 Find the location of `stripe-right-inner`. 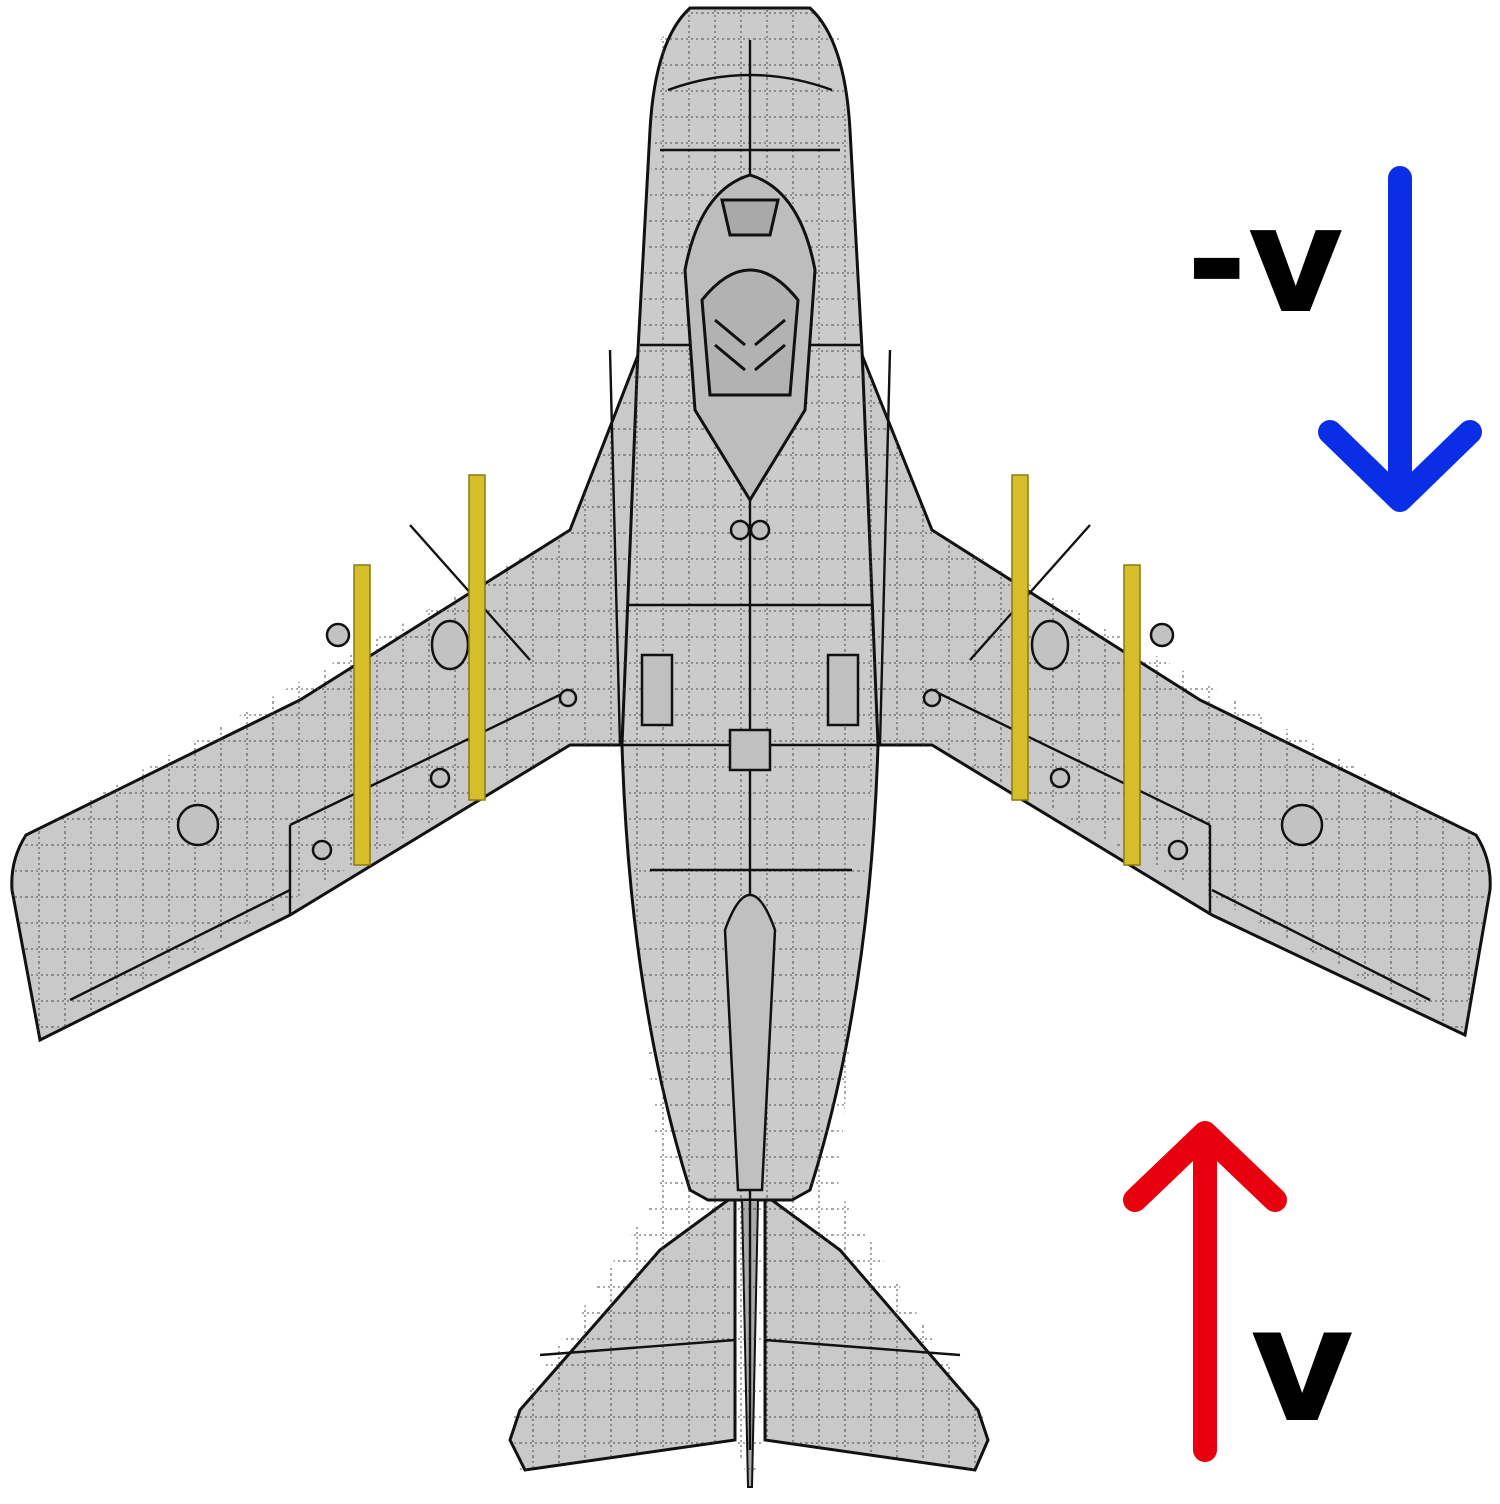

stripe-right-inner is located at coordinates (1020, 637).